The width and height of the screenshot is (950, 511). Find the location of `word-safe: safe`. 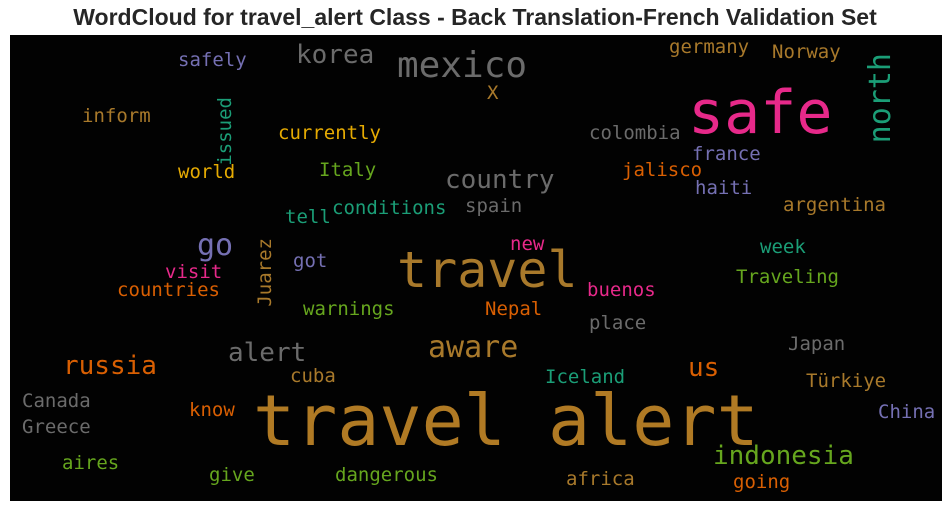

word-safe: safe is located at coordinates (760, 113).